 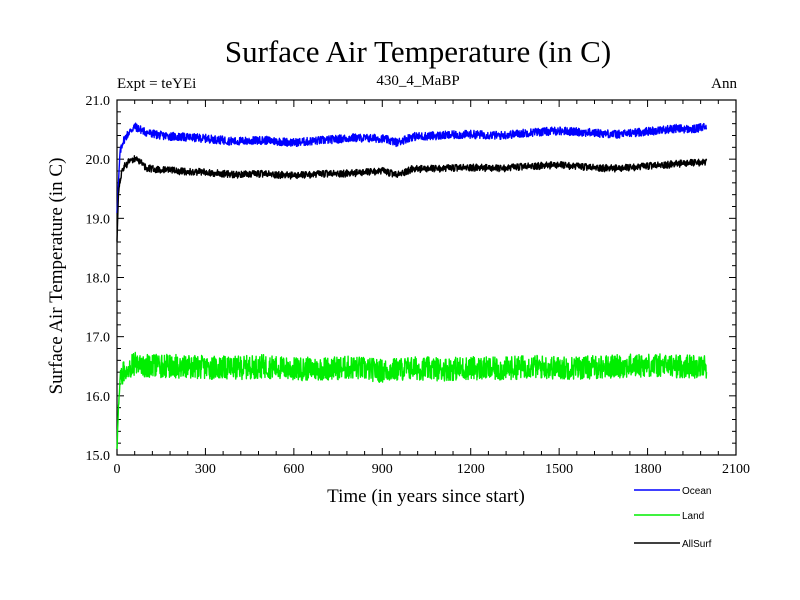 I want to click on series-line-ocean, so click(x=412, y=168).